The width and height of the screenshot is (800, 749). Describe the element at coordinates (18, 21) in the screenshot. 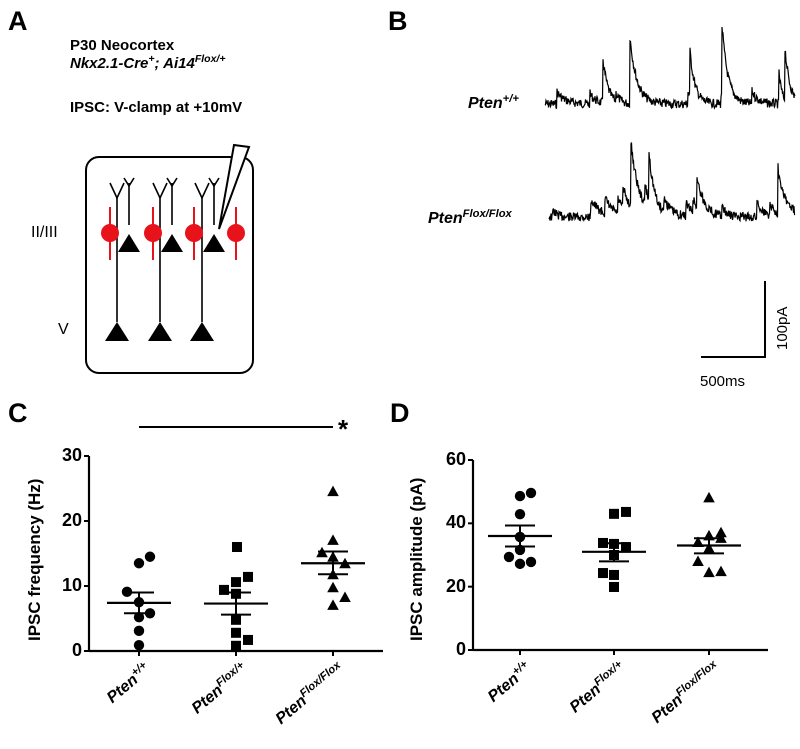

I see `panel-a-letter: A` at that location.